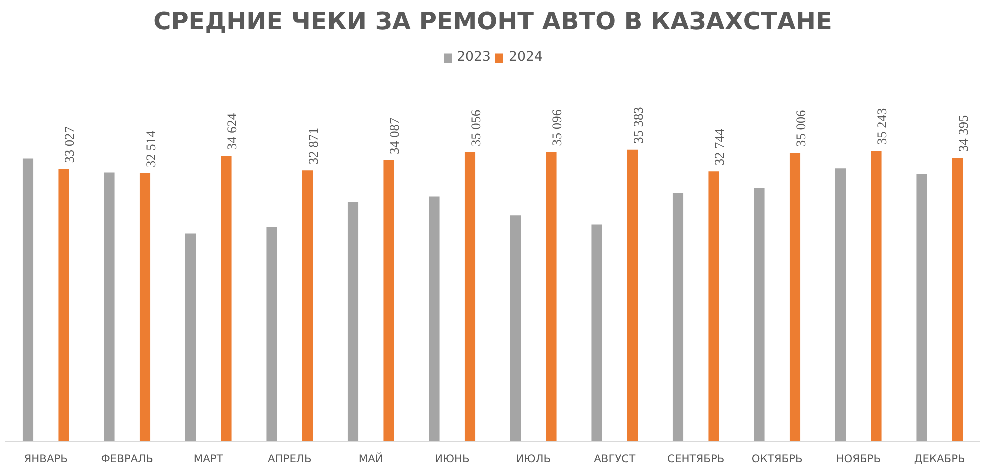 The width and height of the screenshot is (991, 474). What do you see at coordinates (963, 133) in the screenshot?
I see `data-label: 34 395` at bounding box center [963, 133].